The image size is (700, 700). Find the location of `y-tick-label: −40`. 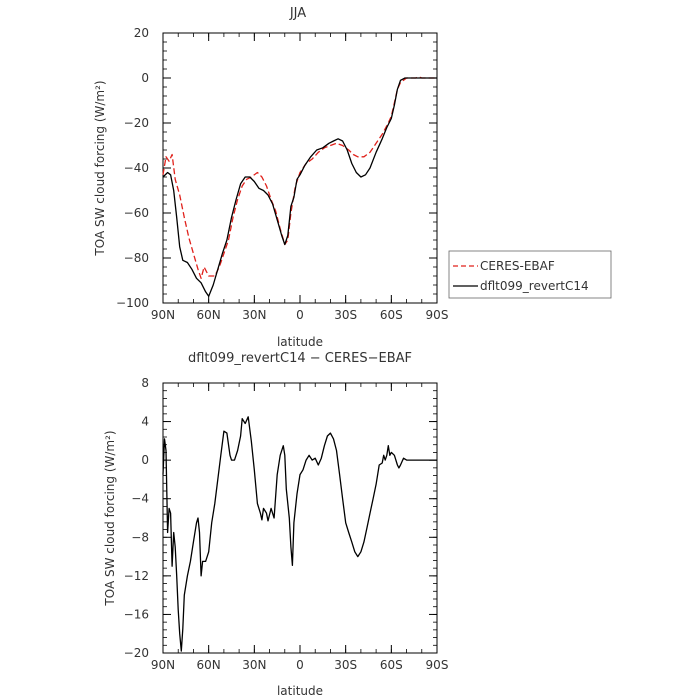

y-tick-label: −40 is located at coordinates (136, 168).